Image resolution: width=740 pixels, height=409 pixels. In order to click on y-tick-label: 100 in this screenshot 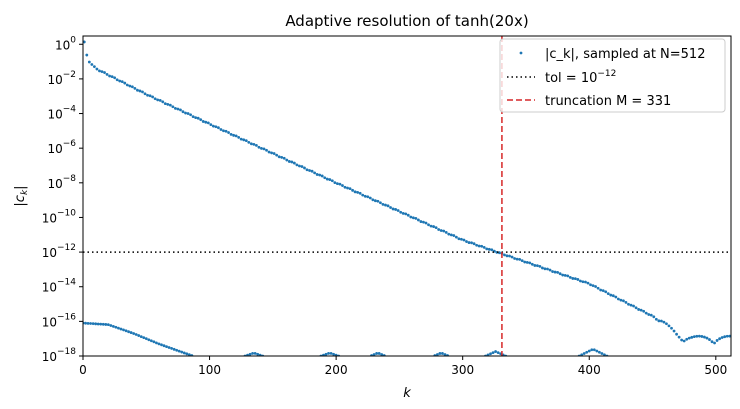, I will do `click(65, 43)`.